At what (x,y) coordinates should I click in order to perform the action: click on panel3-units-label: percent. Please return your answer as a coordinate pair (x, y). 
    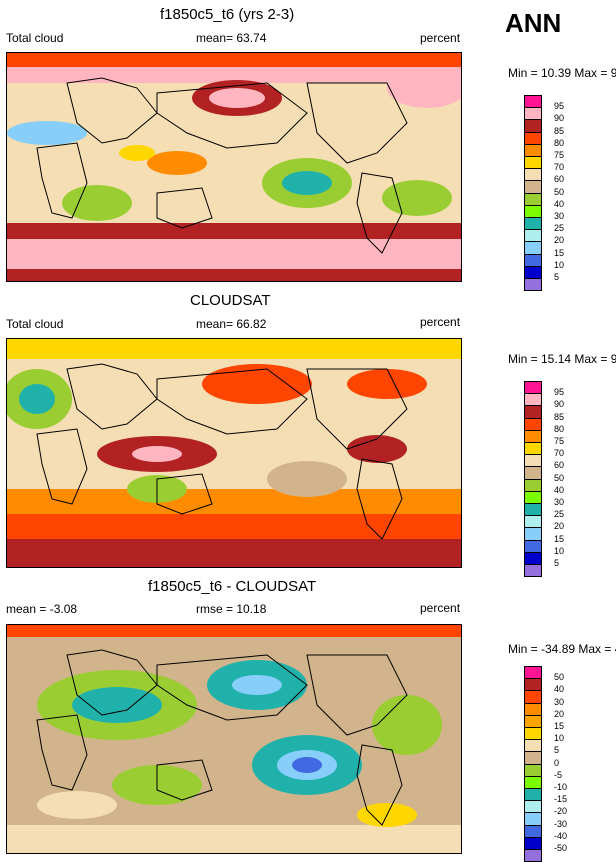
    Looking at the image, I should click on (440, 608).